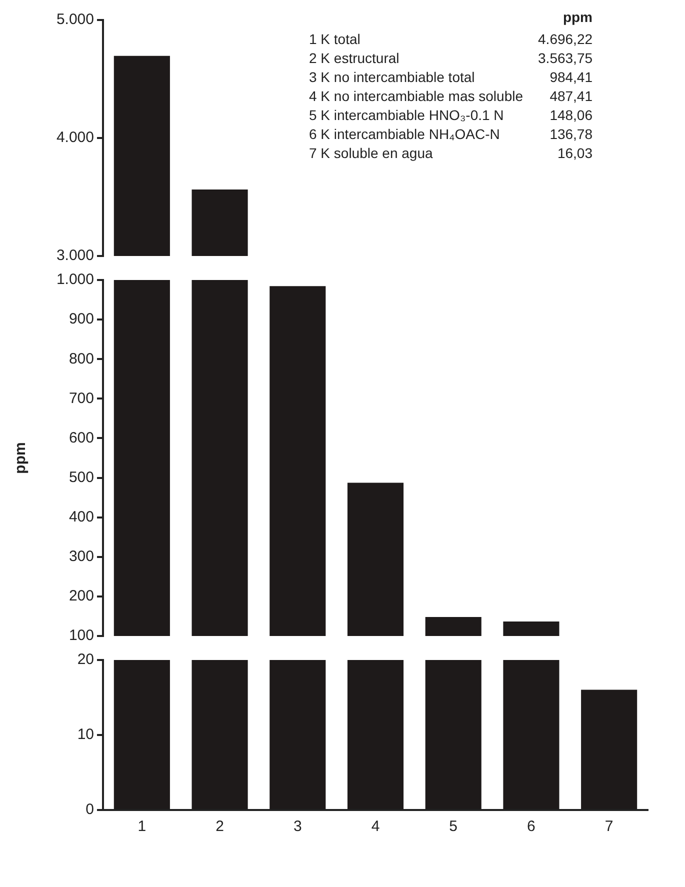  I want to click on annotation: 148,06, so click(571, 115).